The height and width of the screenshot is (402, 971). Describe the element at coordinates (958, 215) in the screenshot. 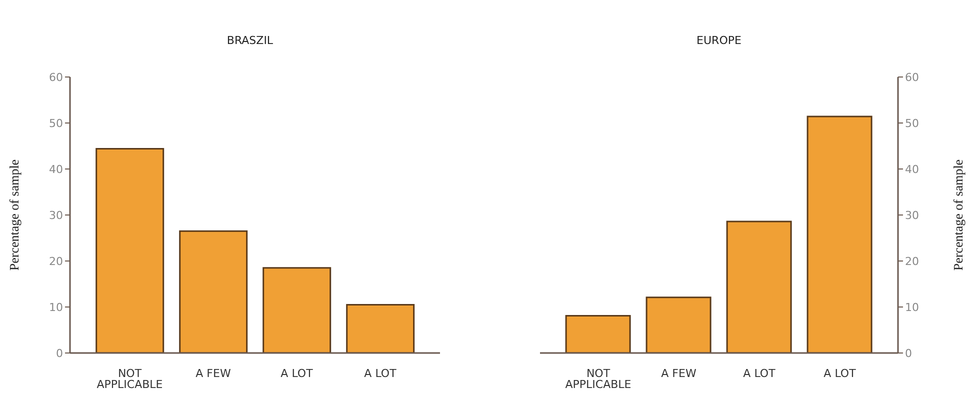

I see `y2-axis-title: Percentage of sample` at that location.